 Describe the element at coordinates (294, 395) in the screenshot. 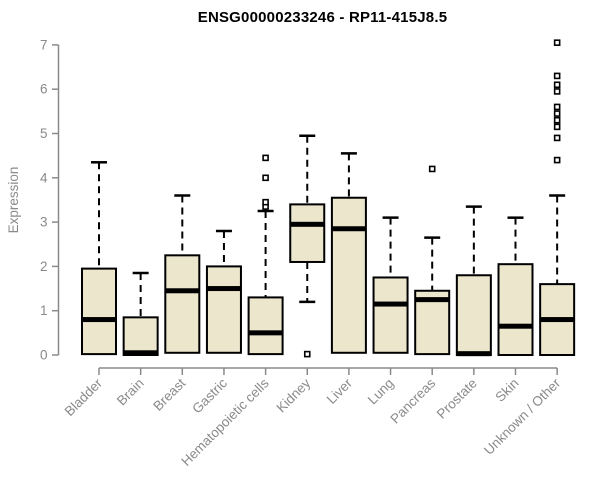

I see `x-tick-label: Kidney` at that location.